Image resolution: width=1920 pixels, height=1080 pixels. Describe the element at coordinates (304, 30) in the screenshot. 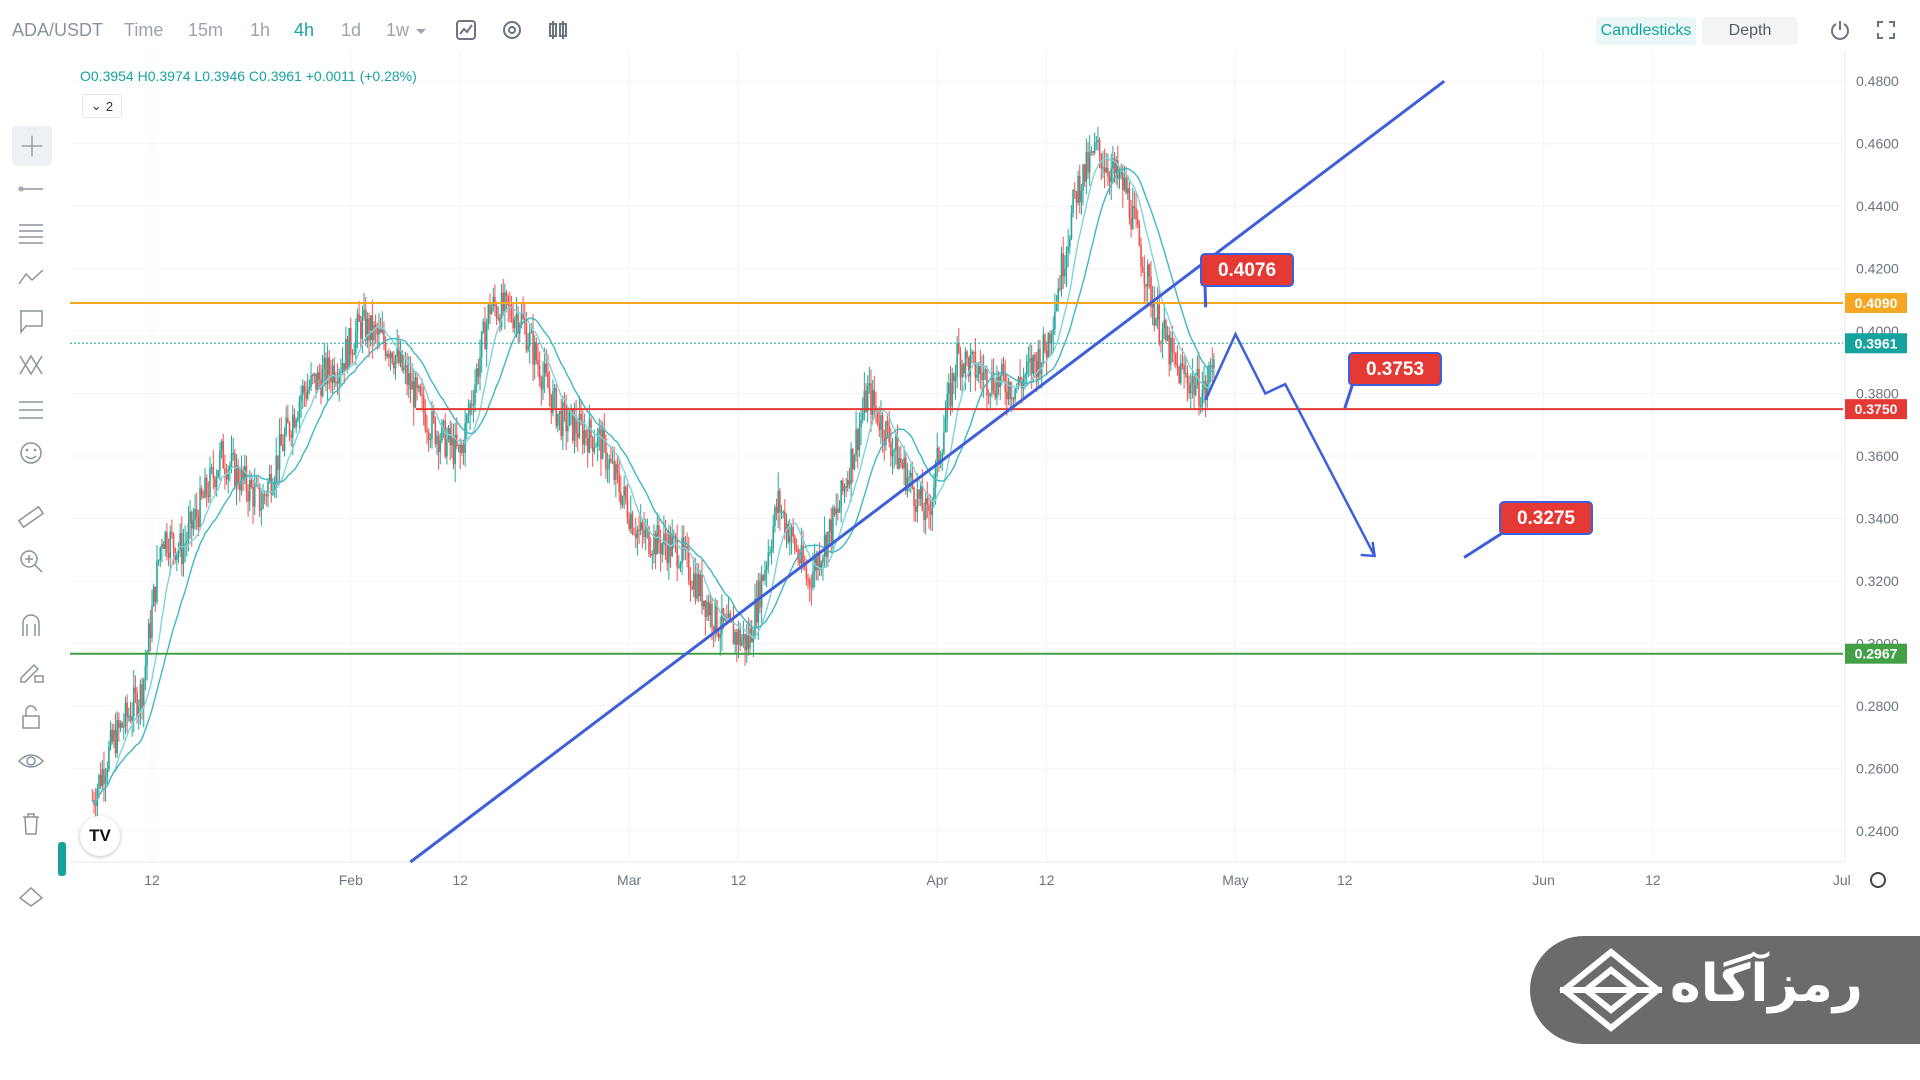

I see `interval-4h: 4h` at that location.